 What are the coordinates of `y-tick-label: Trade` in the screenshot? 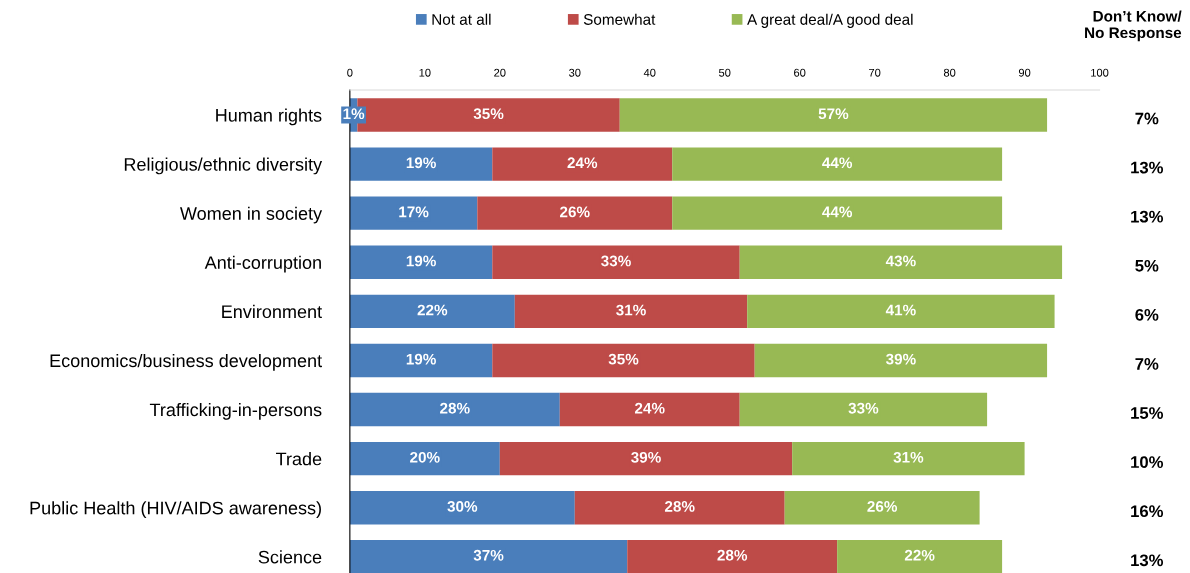 It's located at (299, 459).